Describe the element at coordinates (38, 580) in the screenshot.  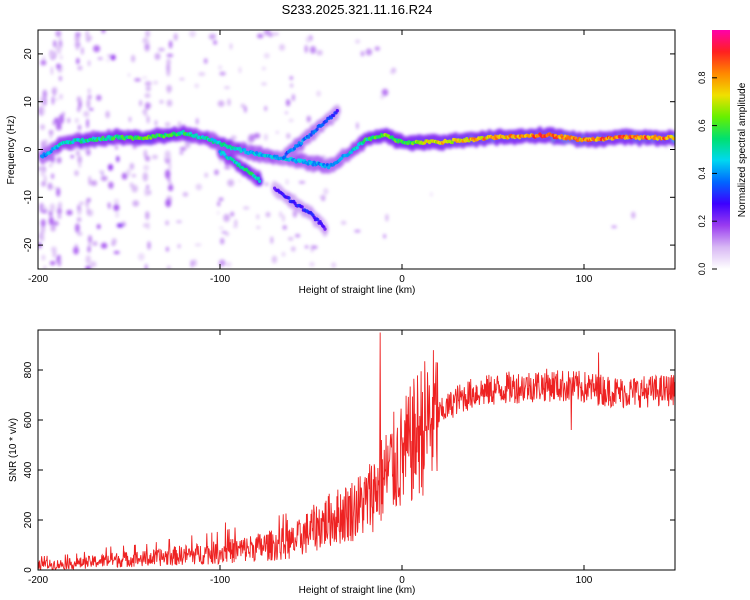
I see `x-tick-label: -200` at that location.